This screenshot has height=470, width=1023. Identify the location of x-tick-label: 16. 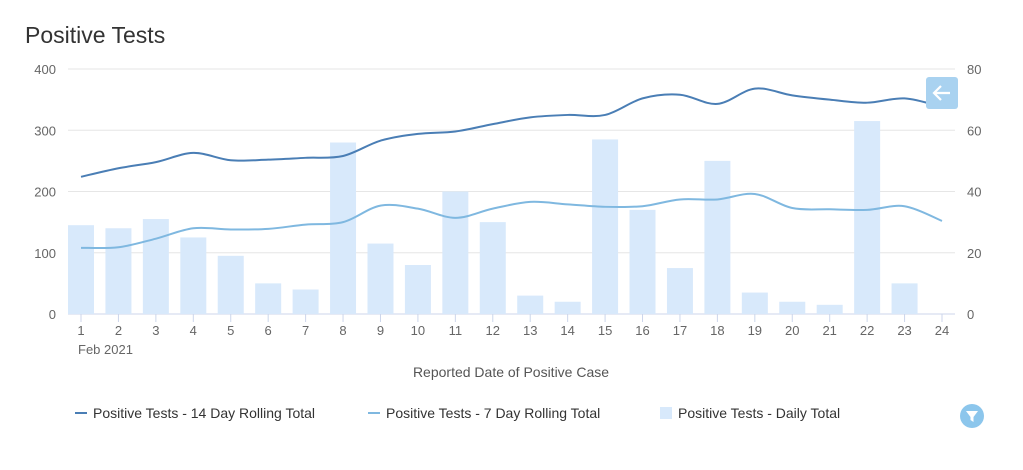
(642, 330).